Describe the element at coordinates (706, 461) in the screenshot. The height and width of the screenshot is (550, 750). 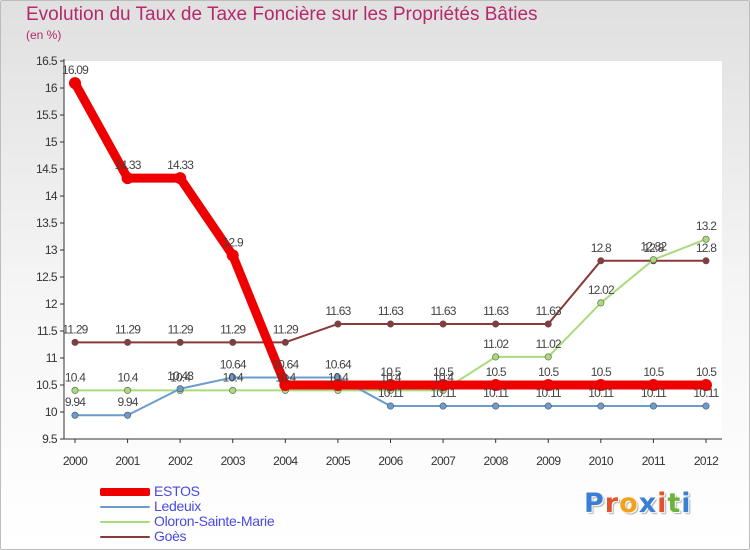
I see `x-tick-label: 2012` at that location.